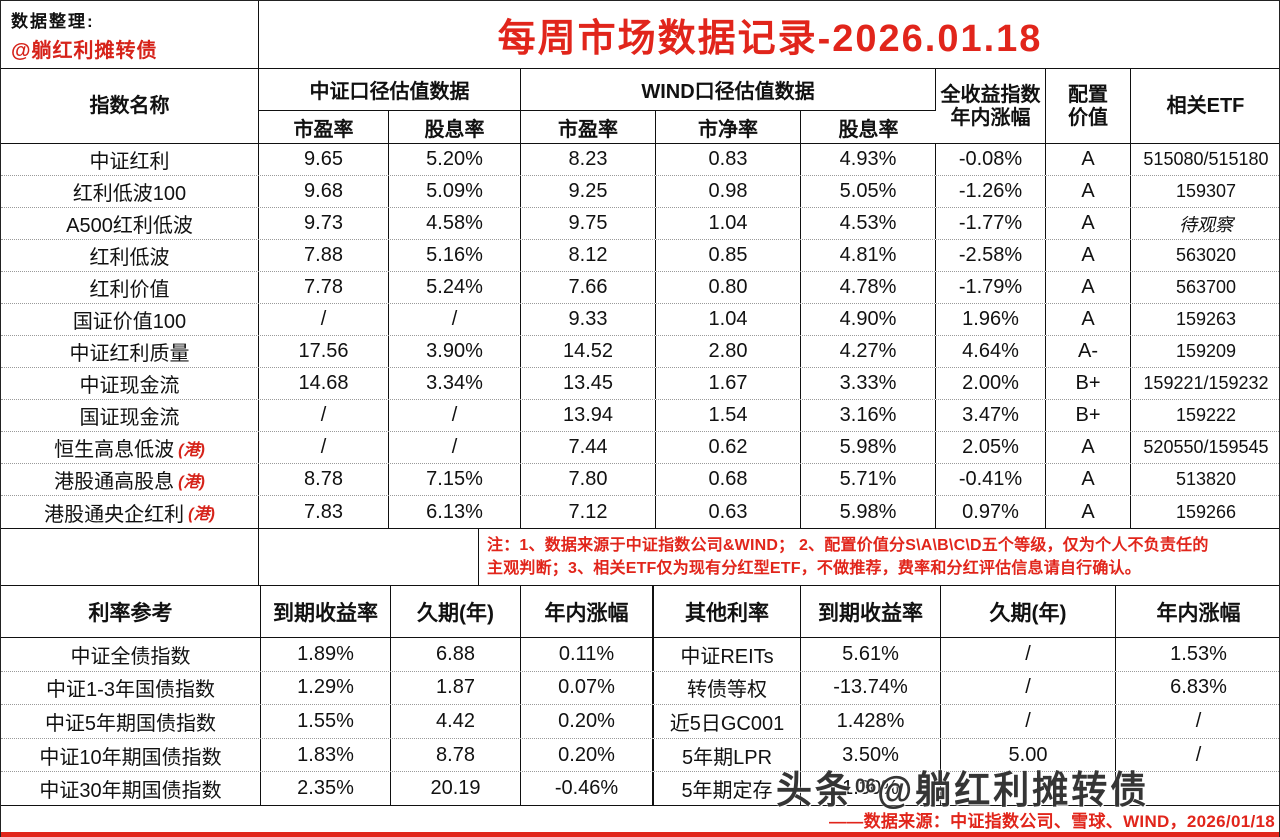 The height and width of the screenshot is (837, 1280). I want to click on index-name: 红利价值, so click(129, 290).